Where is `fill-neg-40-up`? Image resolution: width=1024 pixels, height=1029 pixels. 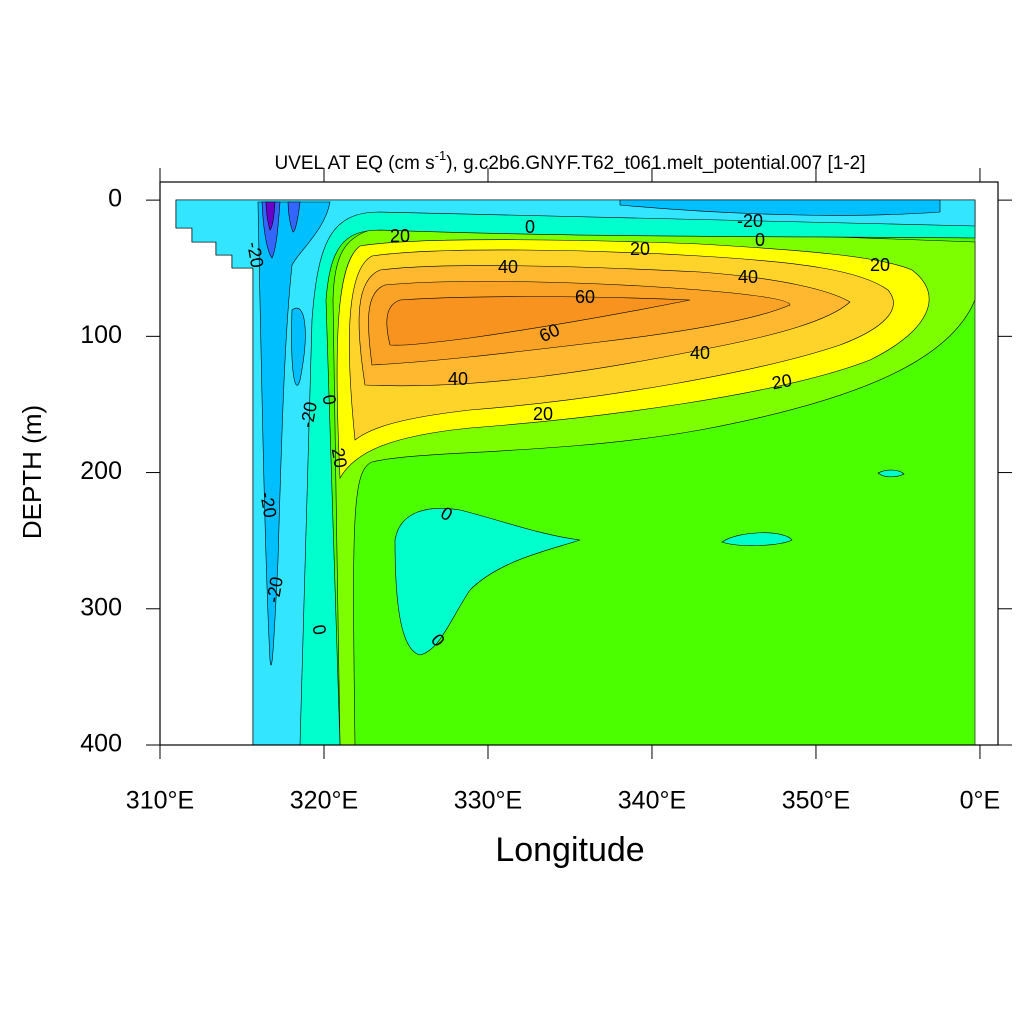 fill-neg-40-up is located at coordinates (270, 216).